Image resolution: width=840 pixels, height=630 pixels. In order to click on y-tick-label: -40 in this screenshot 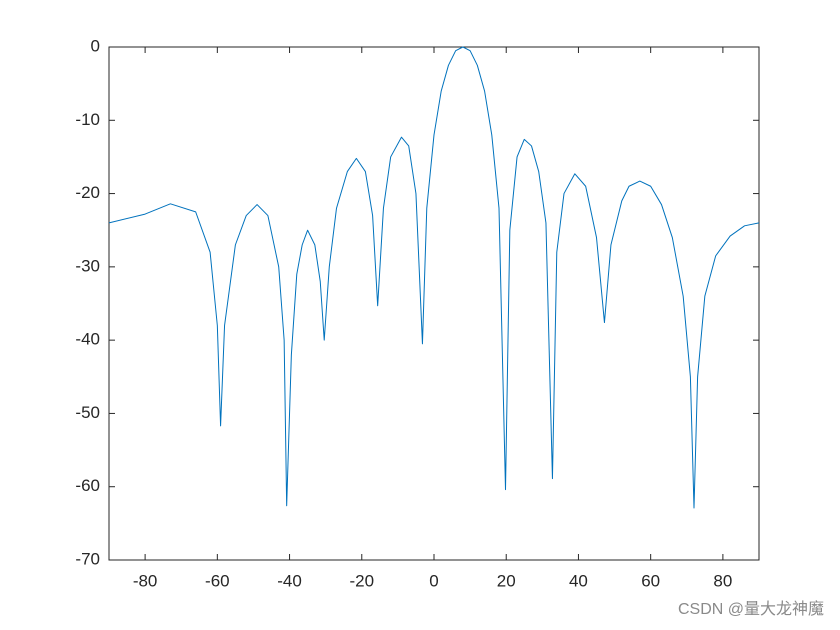, I will do `click(87, 339)`.